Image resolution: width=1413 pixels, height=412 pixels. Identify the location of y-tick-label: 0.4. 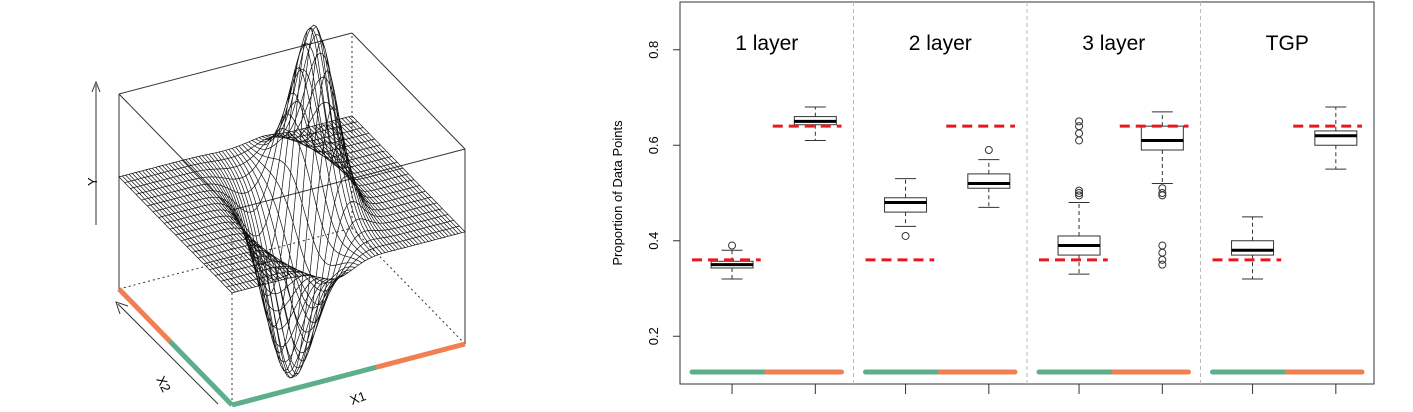
(653, 241).